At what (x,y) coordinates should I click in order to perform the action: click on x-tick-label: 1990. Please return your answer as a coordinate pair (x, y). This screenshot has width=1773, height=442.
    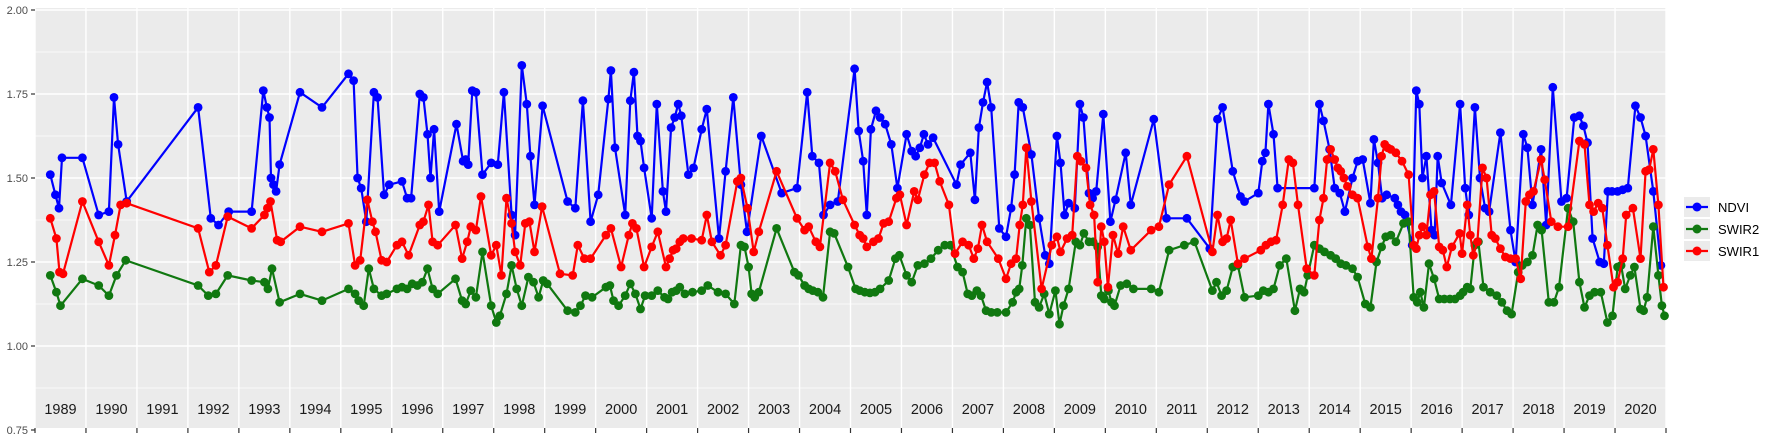
    Looking at the image, I should click on (111, 410).